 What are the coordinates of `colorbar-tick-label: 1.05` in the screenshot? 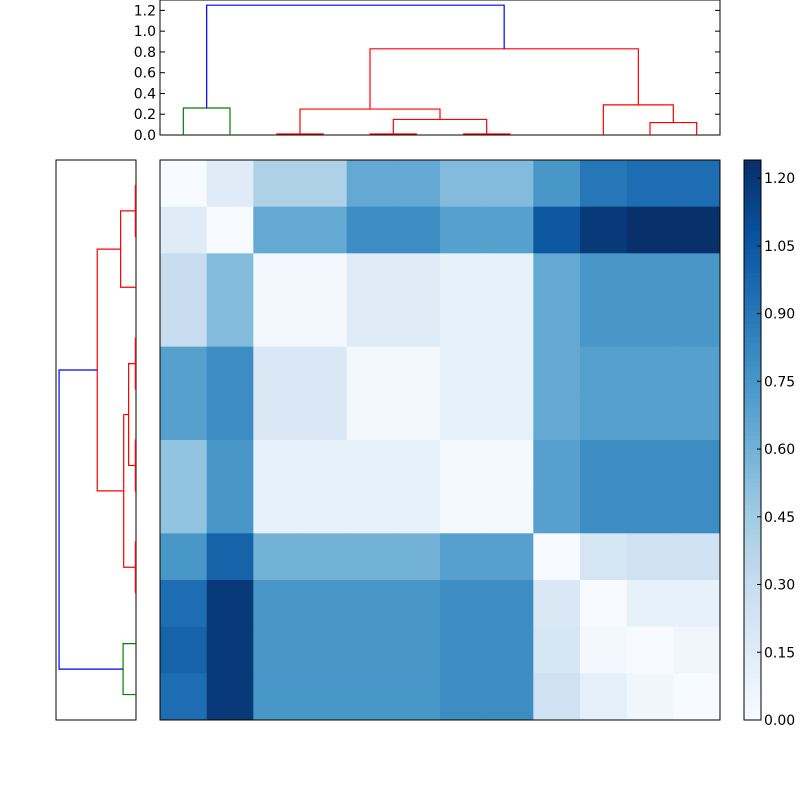 It's located at (779, 247).